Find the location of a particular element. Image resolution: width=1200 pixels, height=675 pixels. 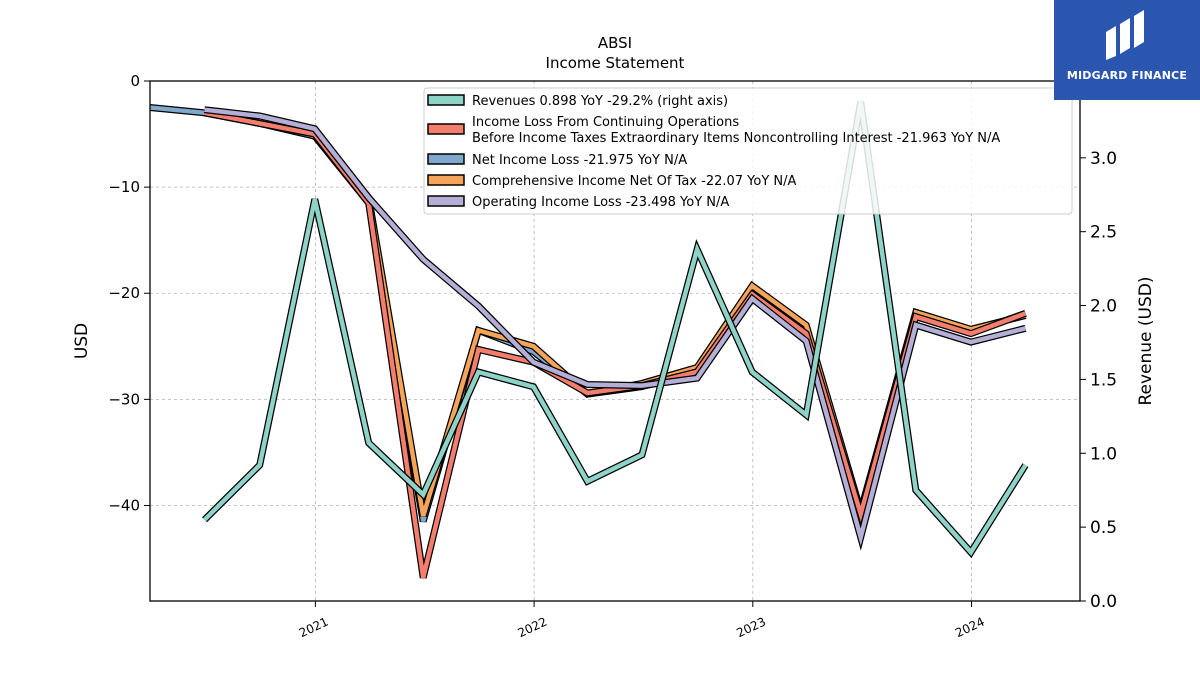

x-tick-label: 2022 is located at coordinates (533, 628).